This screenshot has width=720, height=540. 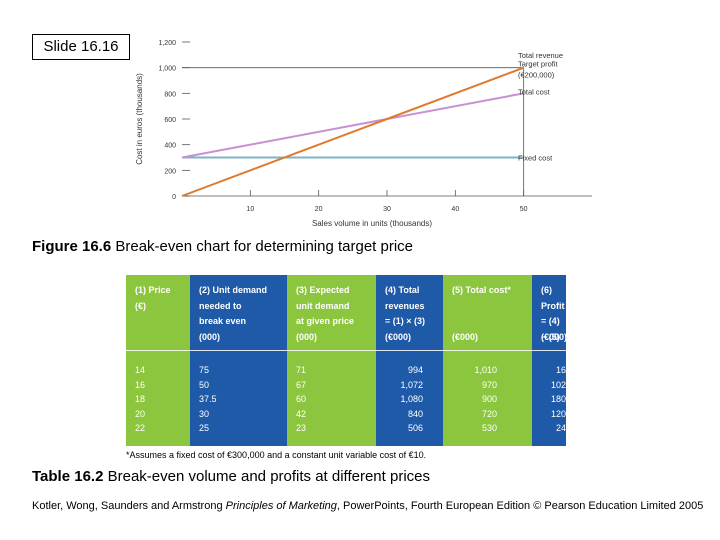 I want to click on table-header-divider, so click(x=346, y=350).